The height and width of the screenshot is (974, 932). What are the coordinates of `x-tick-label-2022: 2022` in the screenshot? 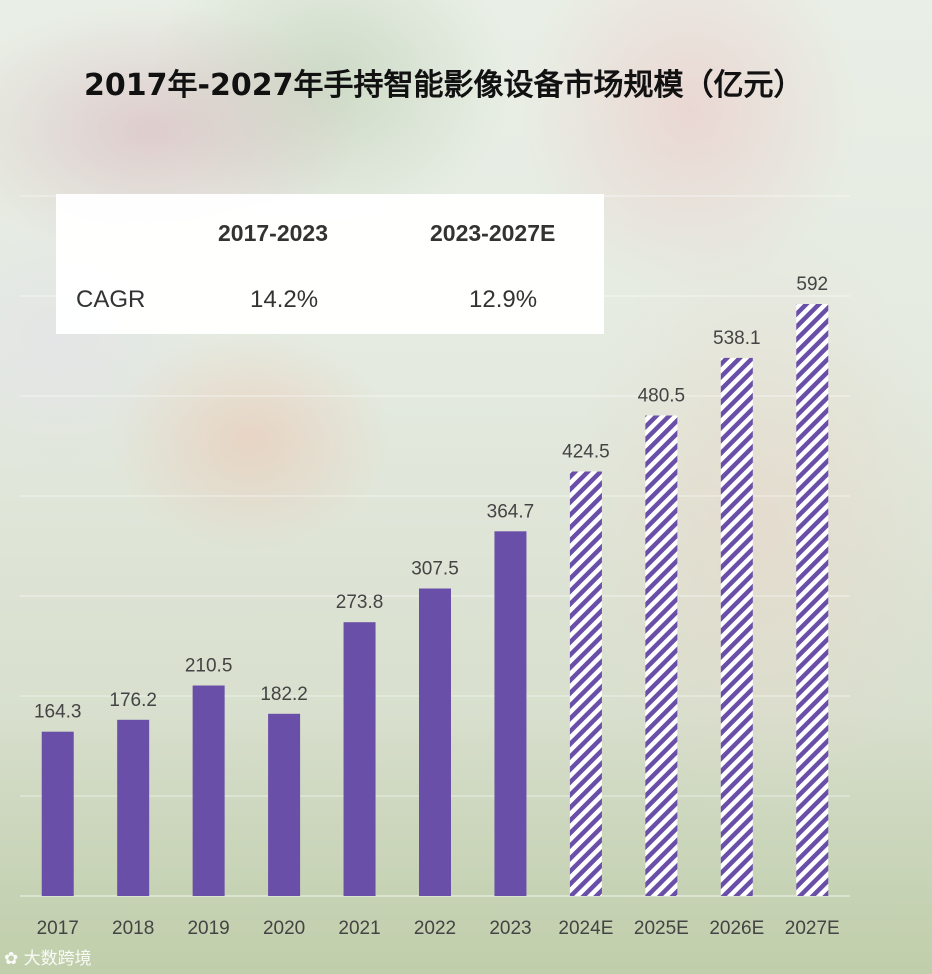 It's located at (435, 928).